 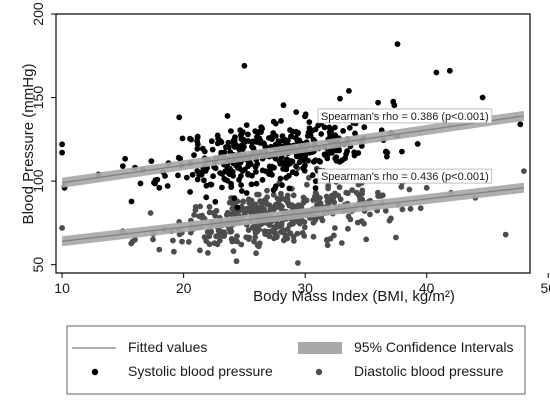 I want to click on y-tick-label: 200, so click(x=38, y=14).